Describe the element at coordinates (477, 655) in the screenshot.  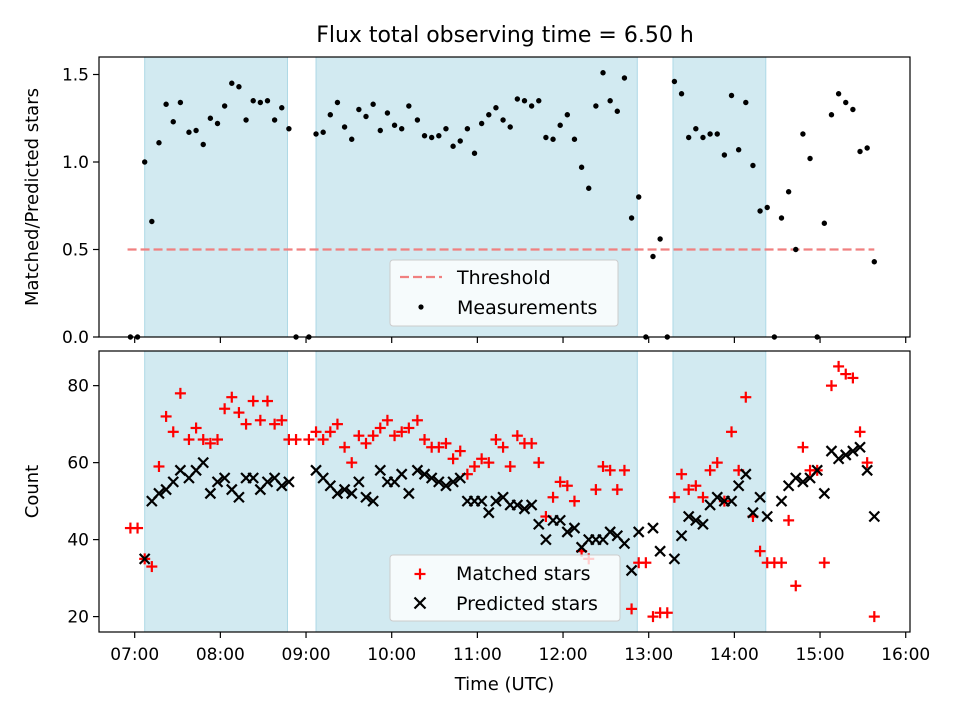
I see `x-tick-label: 11:00` at that location.